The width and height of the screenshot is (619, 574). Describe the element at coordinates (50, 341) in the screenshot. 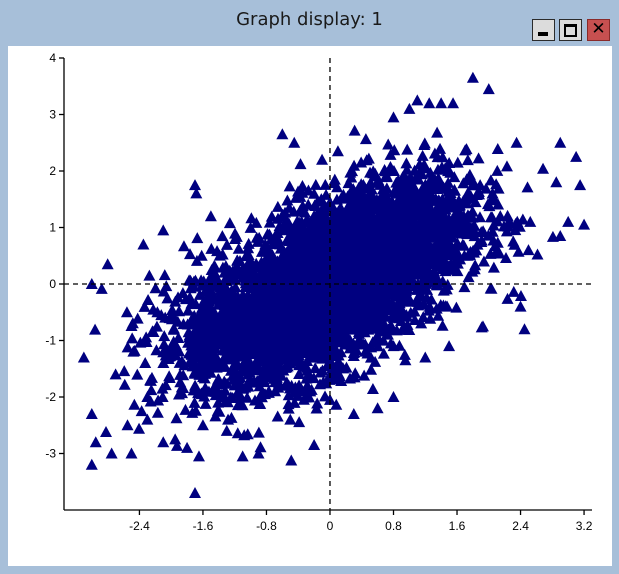

I see `y-tick-label: -1` at that location.